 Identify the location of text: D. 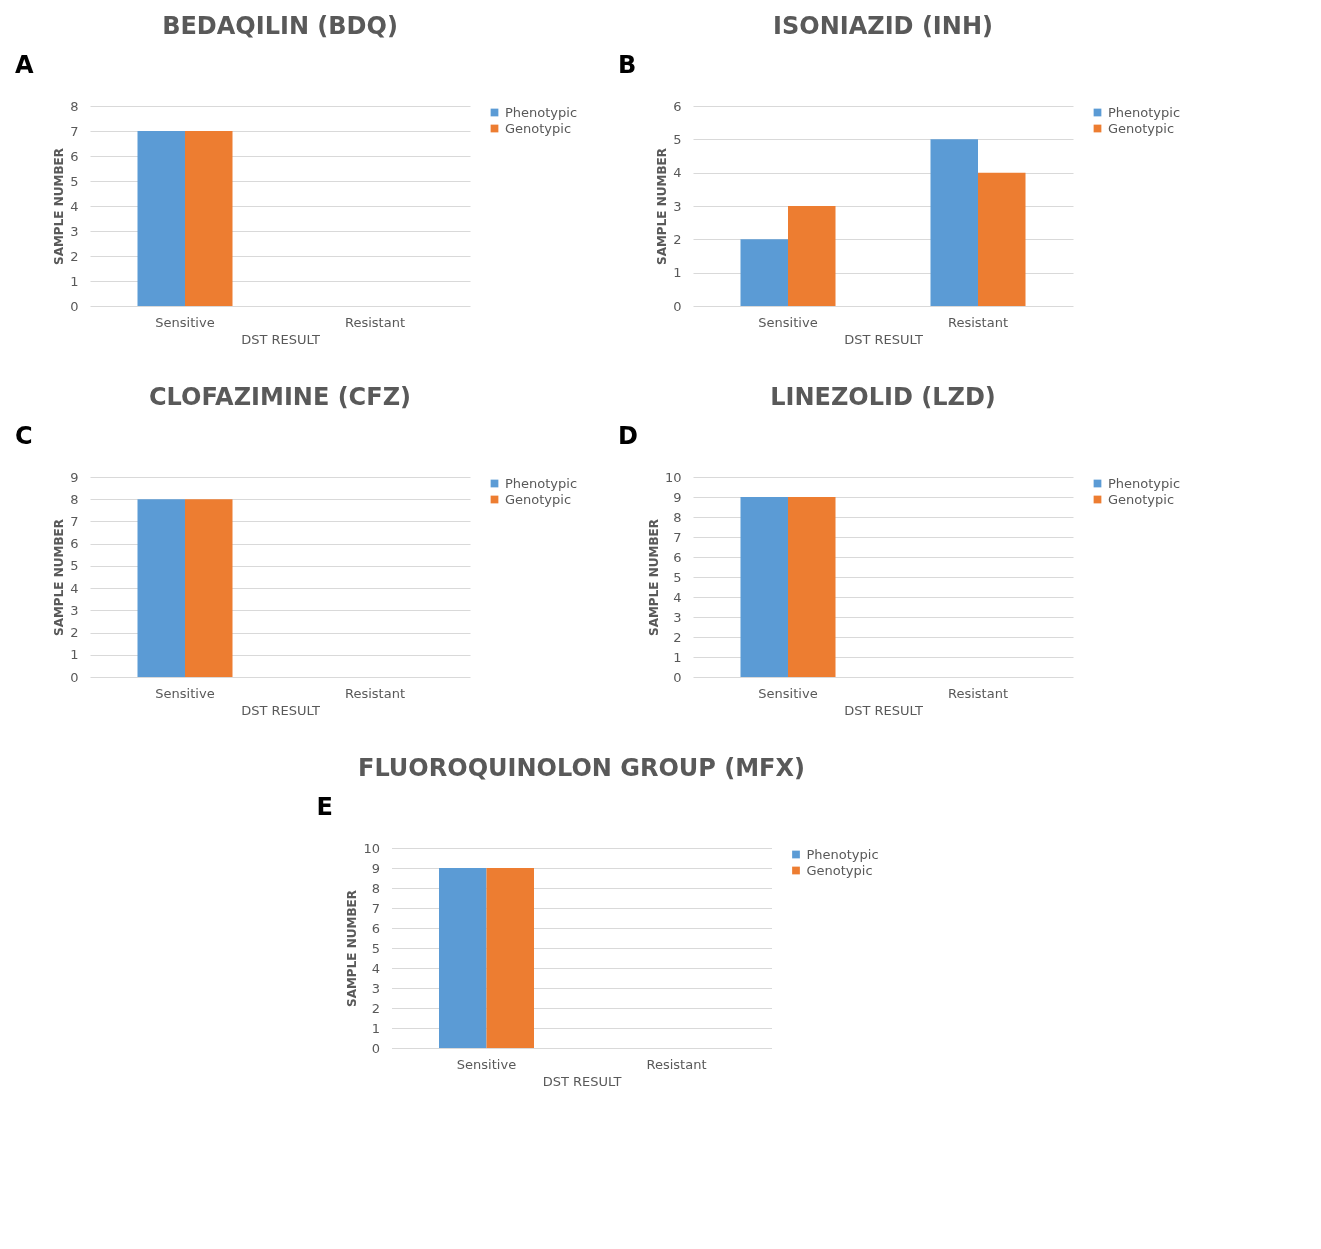
(628, 436).